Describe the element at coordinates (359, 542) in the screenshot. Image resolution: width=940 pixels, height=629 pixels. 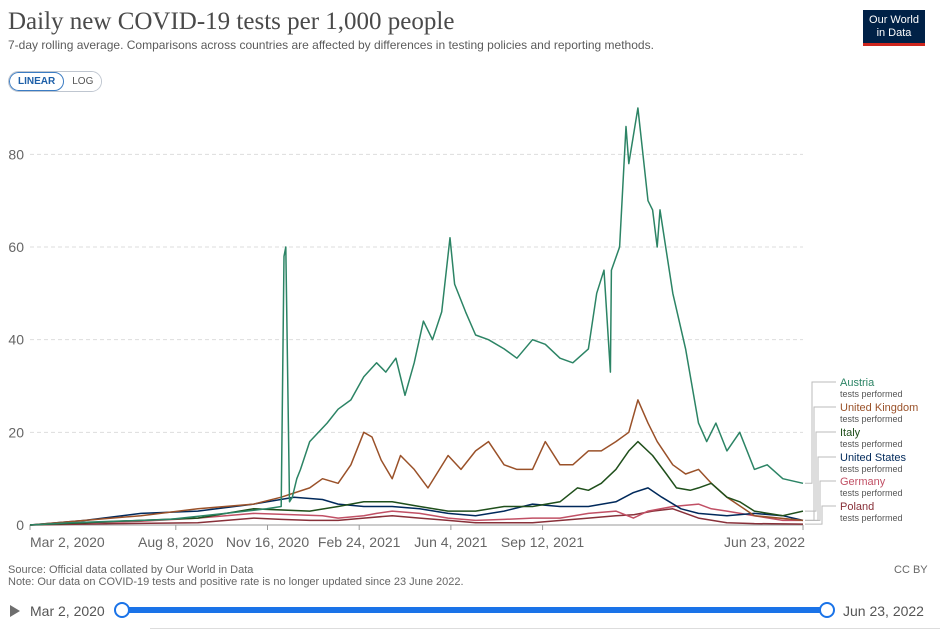
I see `x-tick-label: Feb 24, 2021` at that location.